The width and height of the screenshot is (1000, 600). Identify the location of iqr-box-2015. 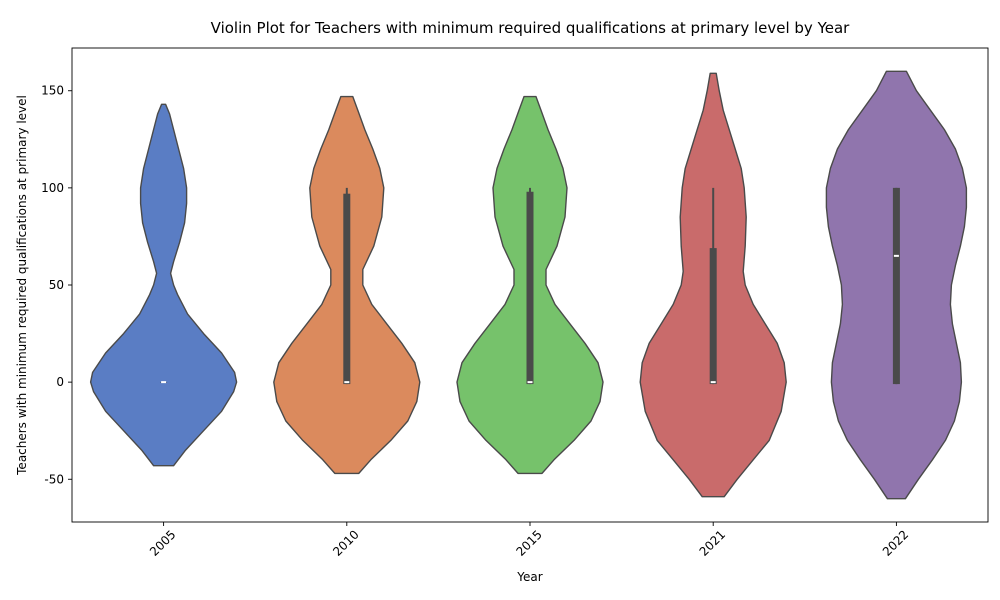
(530, 288).